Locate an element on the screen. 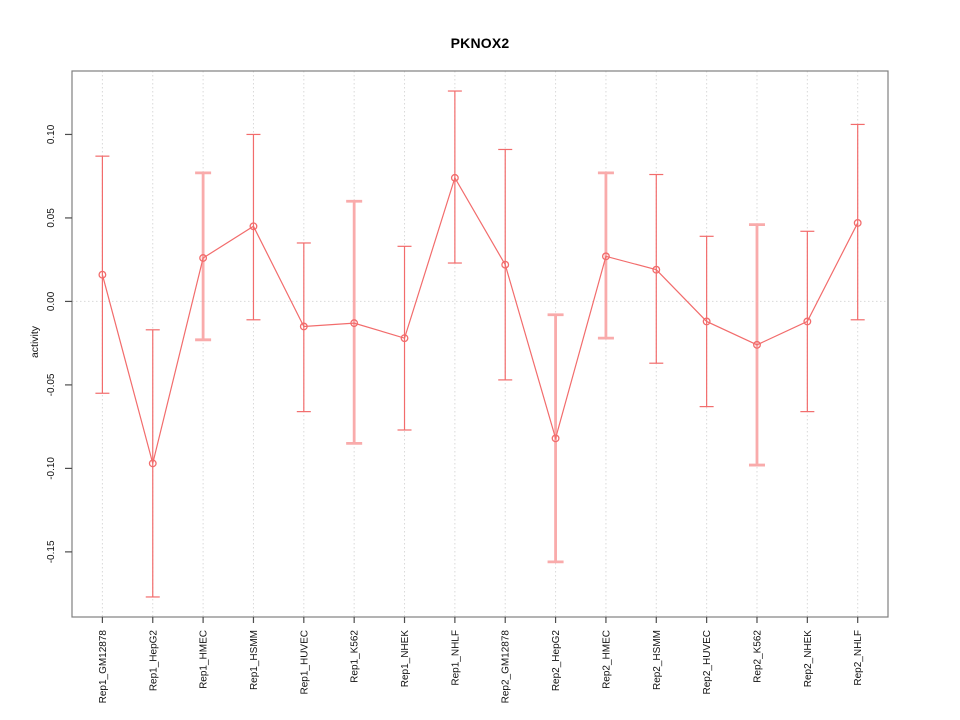  chart-title: PKNOX2 is located at coordinates (480, 43).